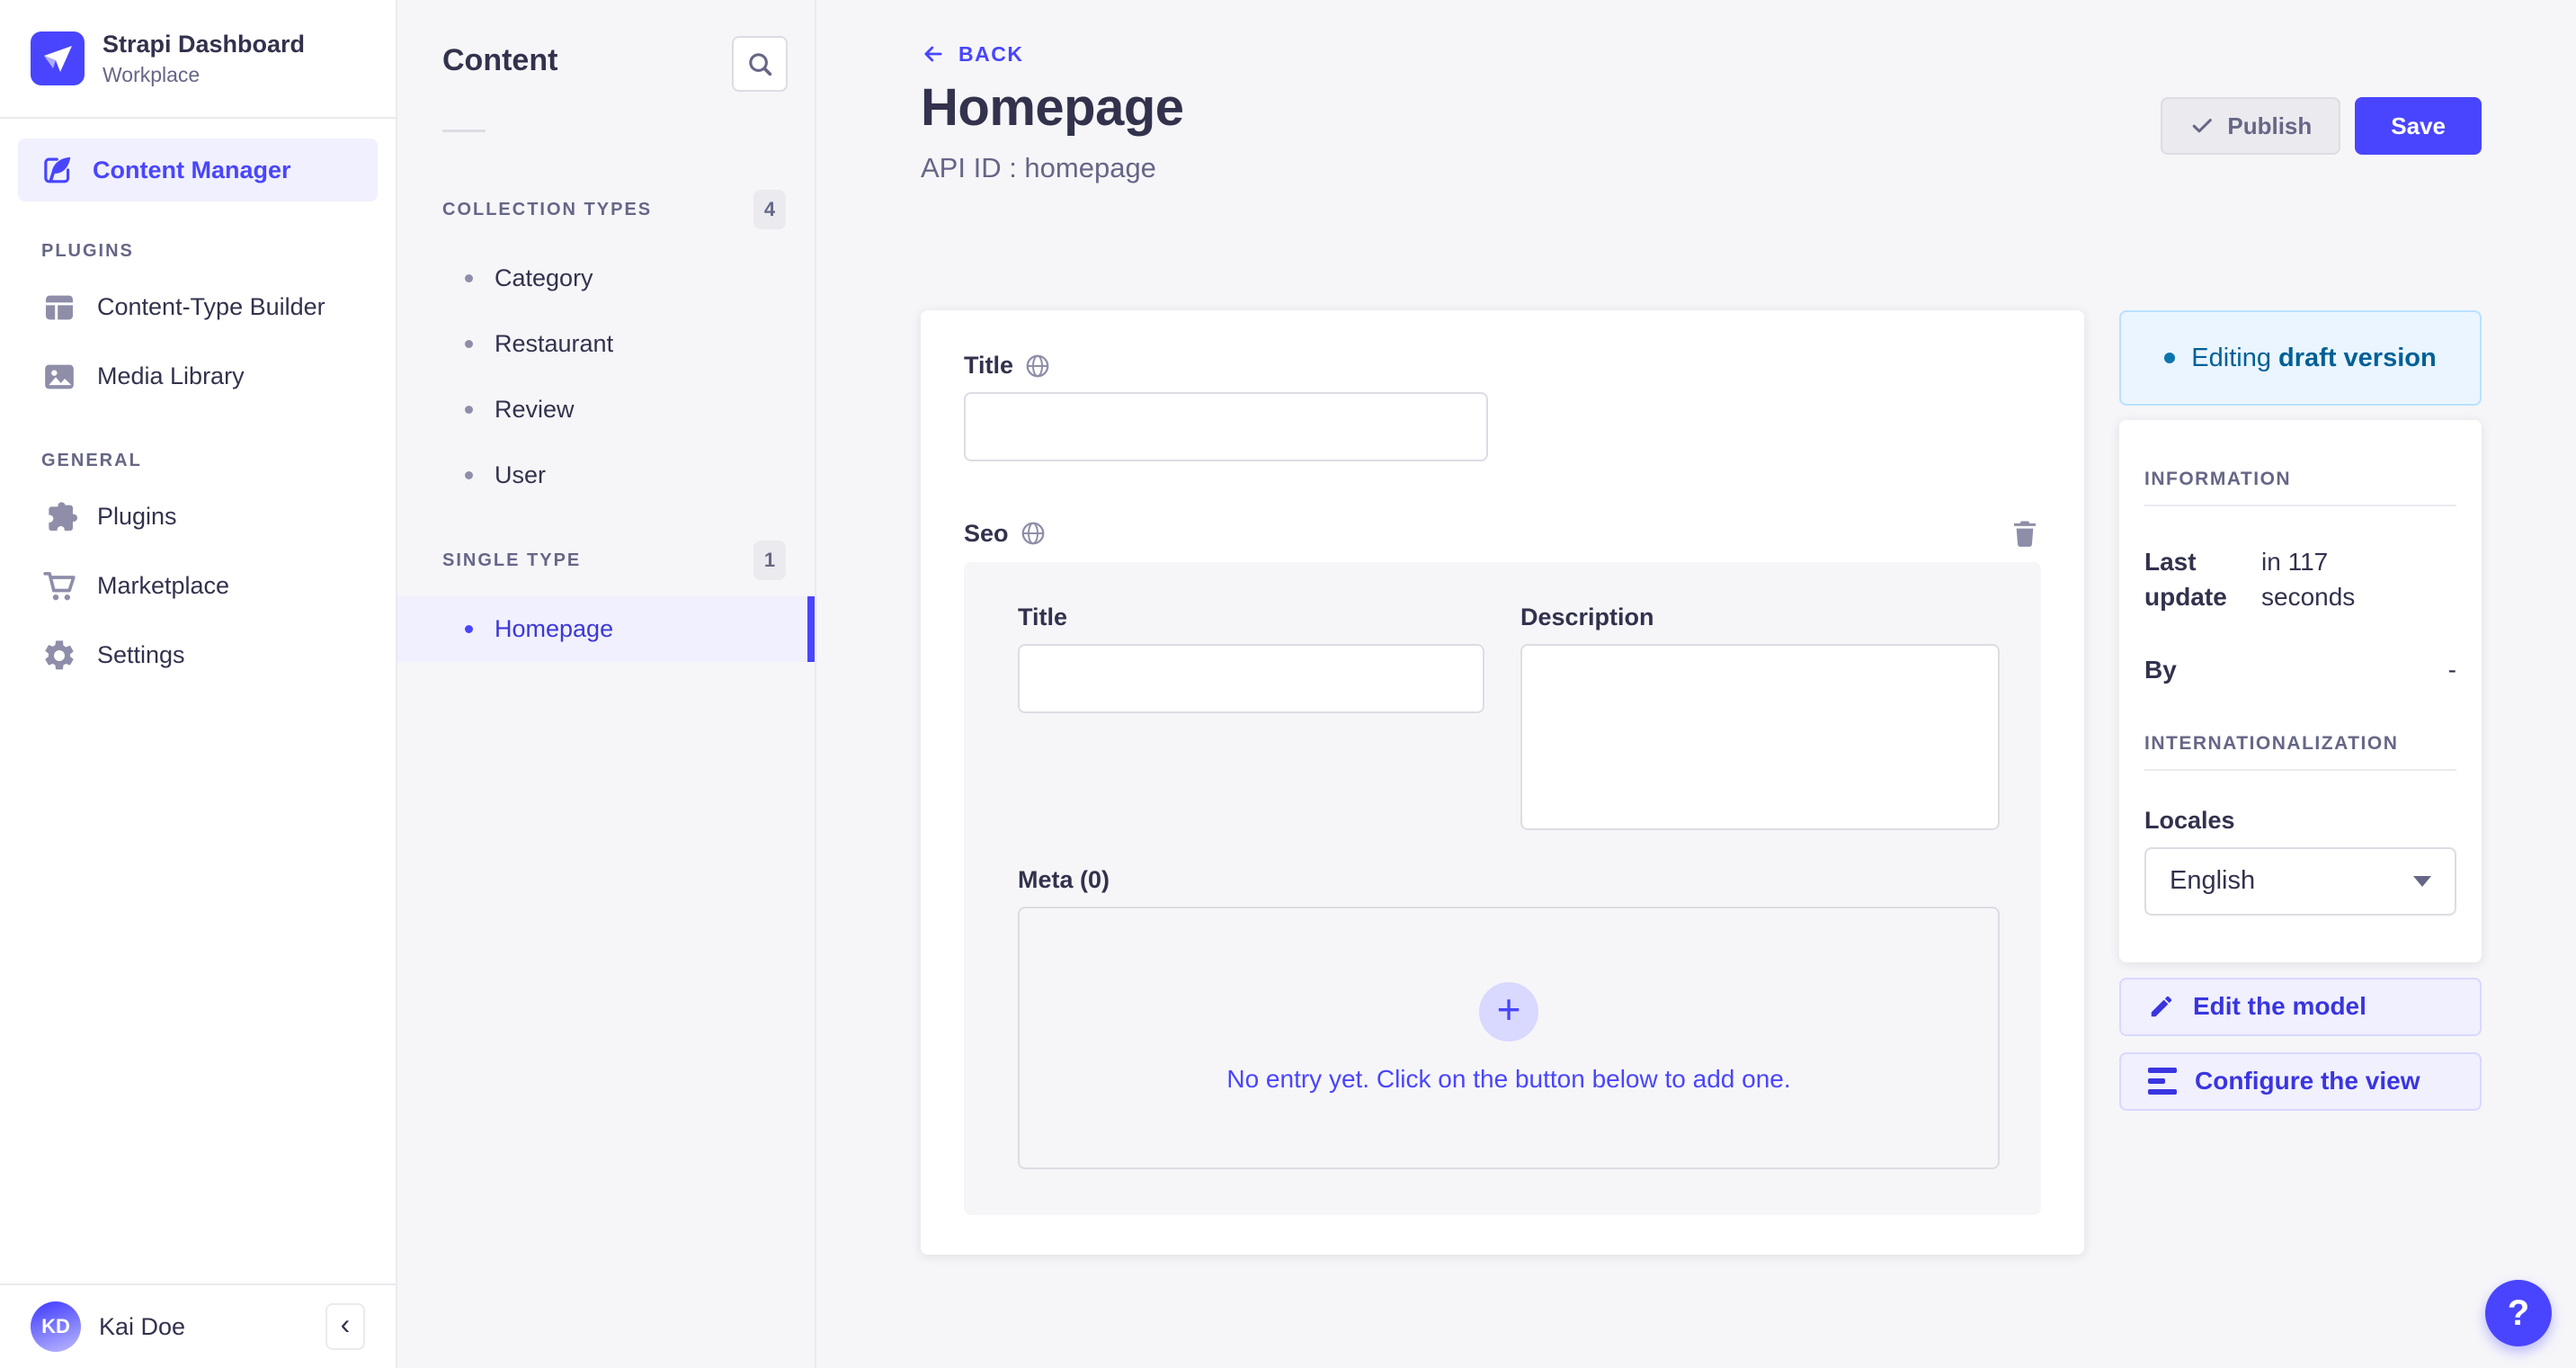 This screenshot has width=2576, height=1368. I want to click on subnav-item-homepage: Homepage, so click(606, 629).